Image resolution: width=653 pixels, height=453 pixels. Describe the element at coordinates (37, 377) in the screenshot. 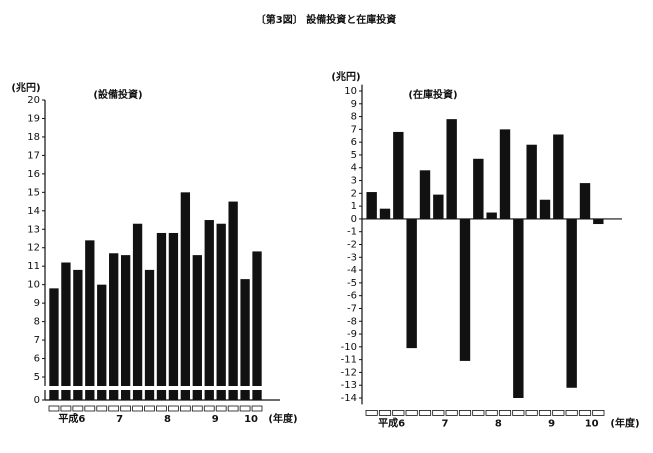

I see `y-tick-label: 5` at that location.